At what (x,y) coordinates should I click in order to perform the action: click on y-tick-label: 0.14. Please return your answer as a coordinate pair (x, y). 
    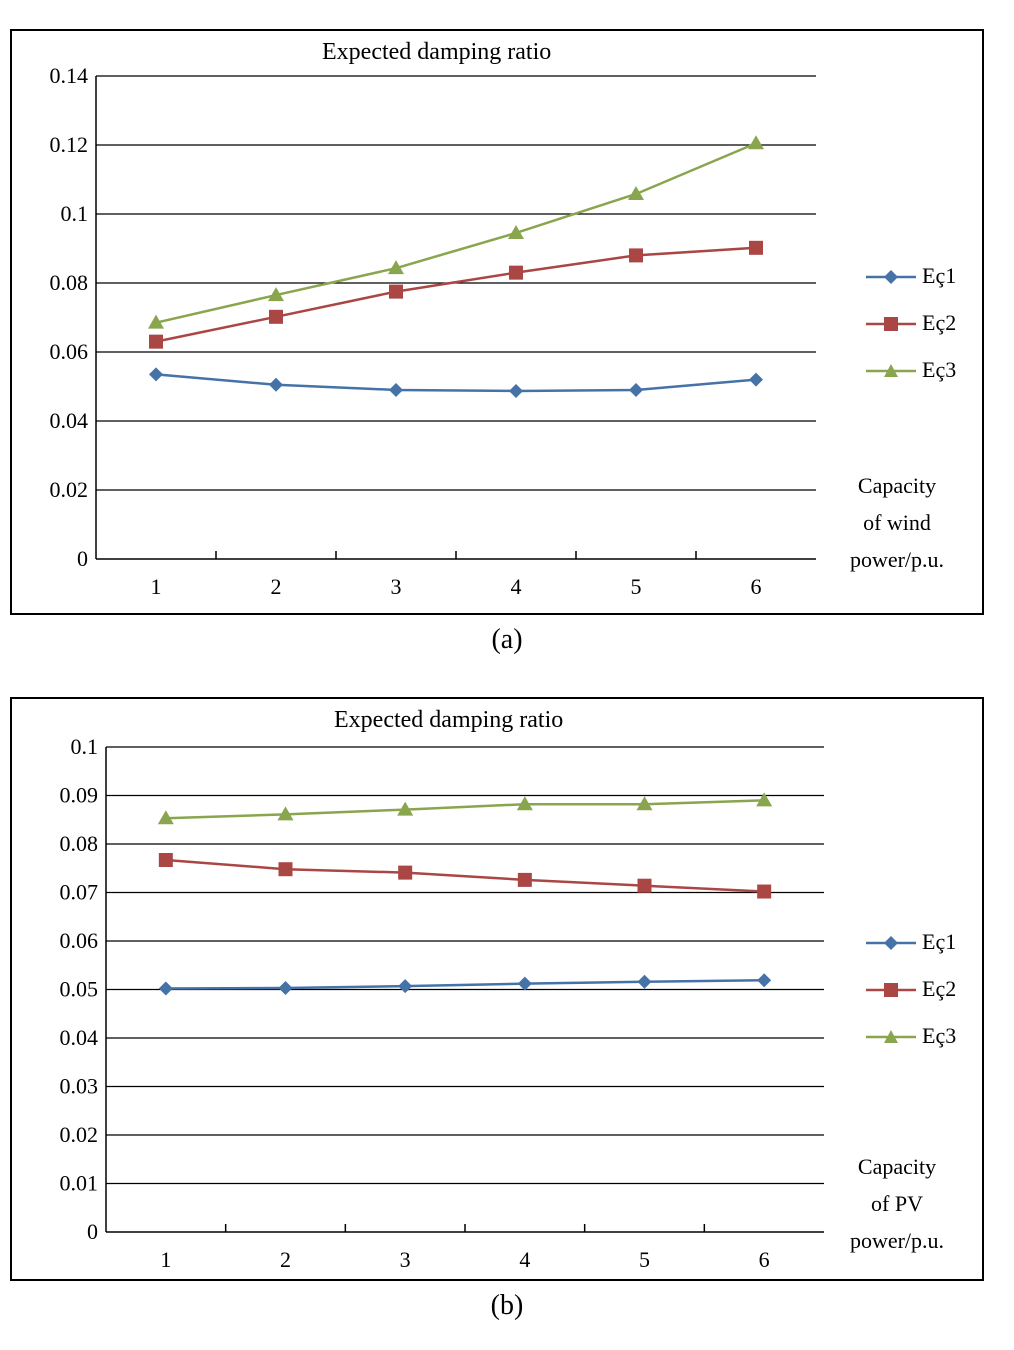
    Looking at the image, I should click on (69, 75).